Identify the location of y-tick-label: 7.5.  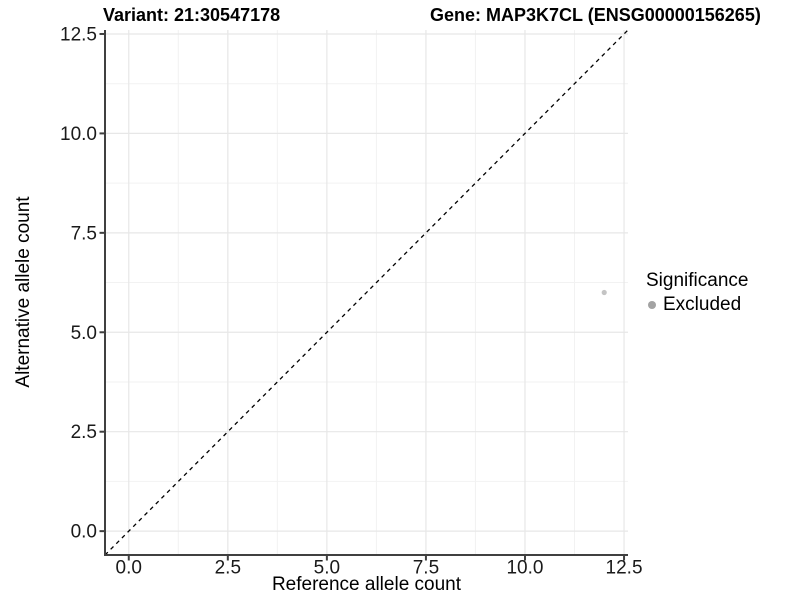
(84, 233).